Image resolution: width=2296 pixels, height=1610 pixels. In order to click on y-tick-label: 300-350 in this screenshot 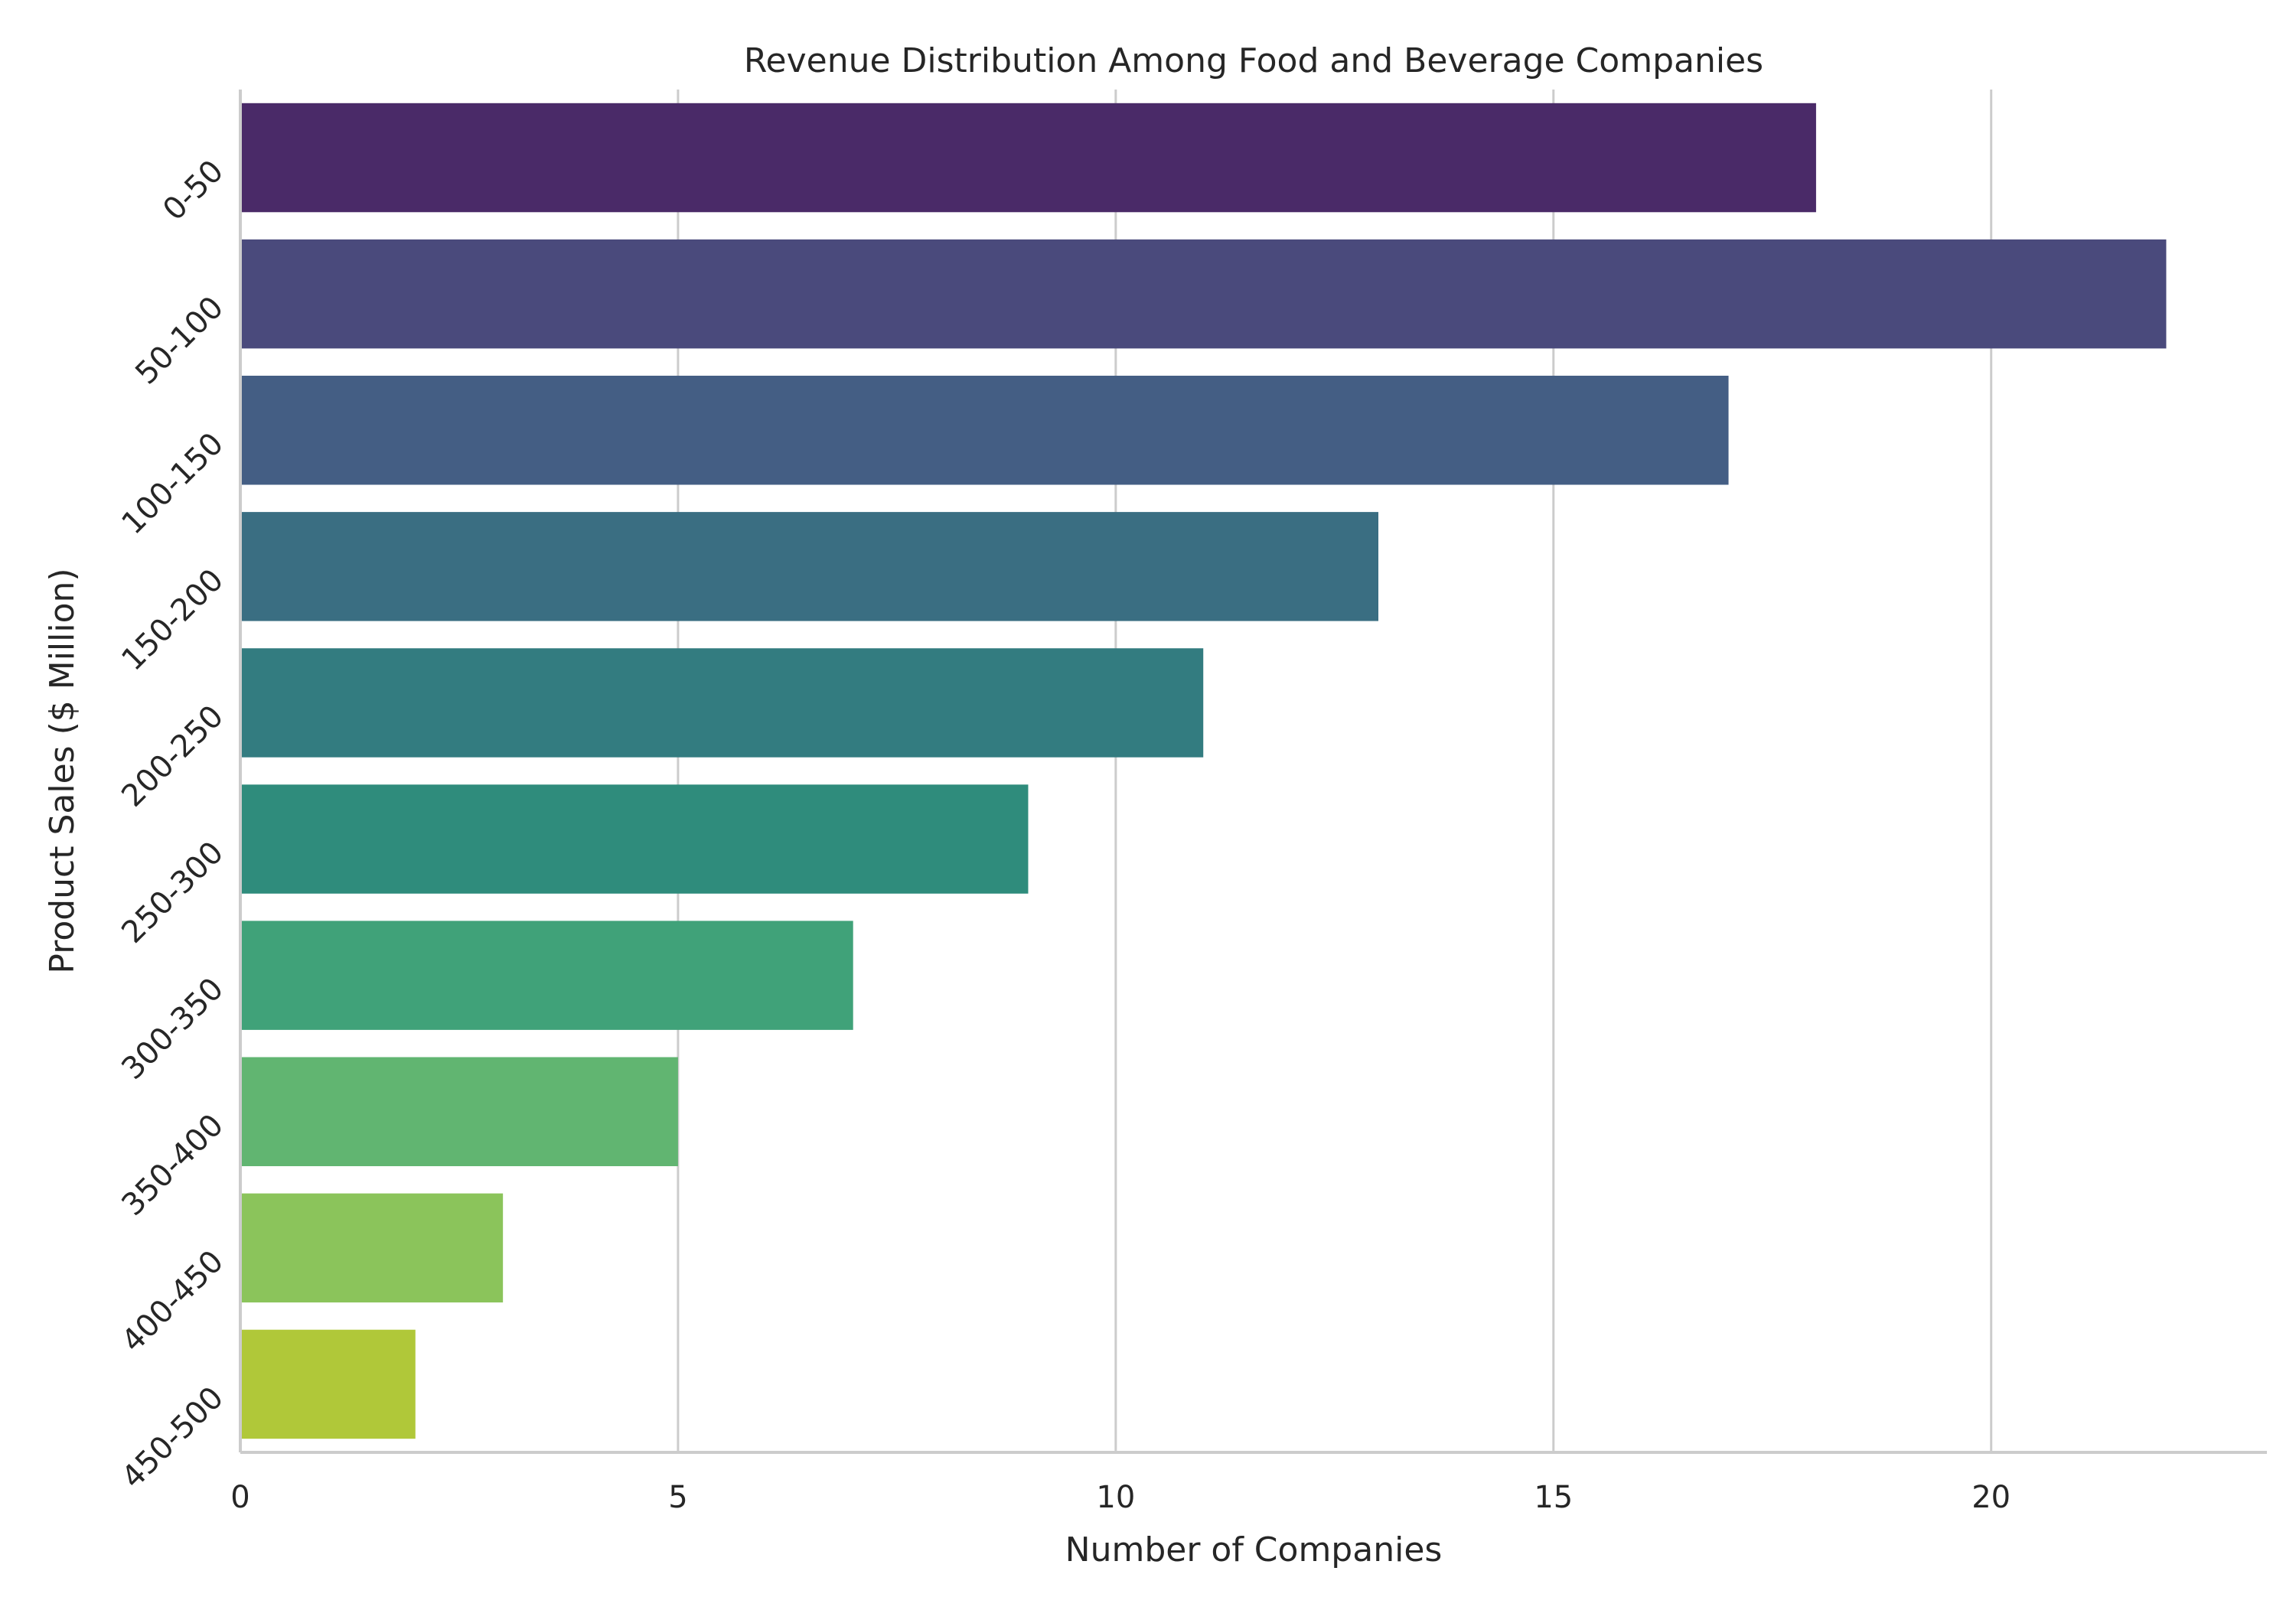, I will do `click(172, 1029)`.